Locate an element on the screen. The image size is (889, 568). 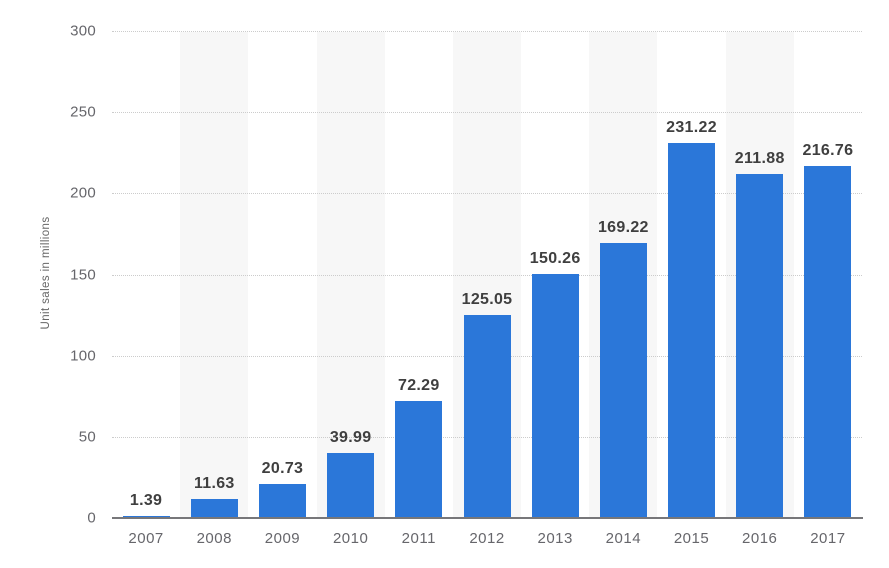
x-tick-label-2009: 2009 is located at coordinates (282, 538).